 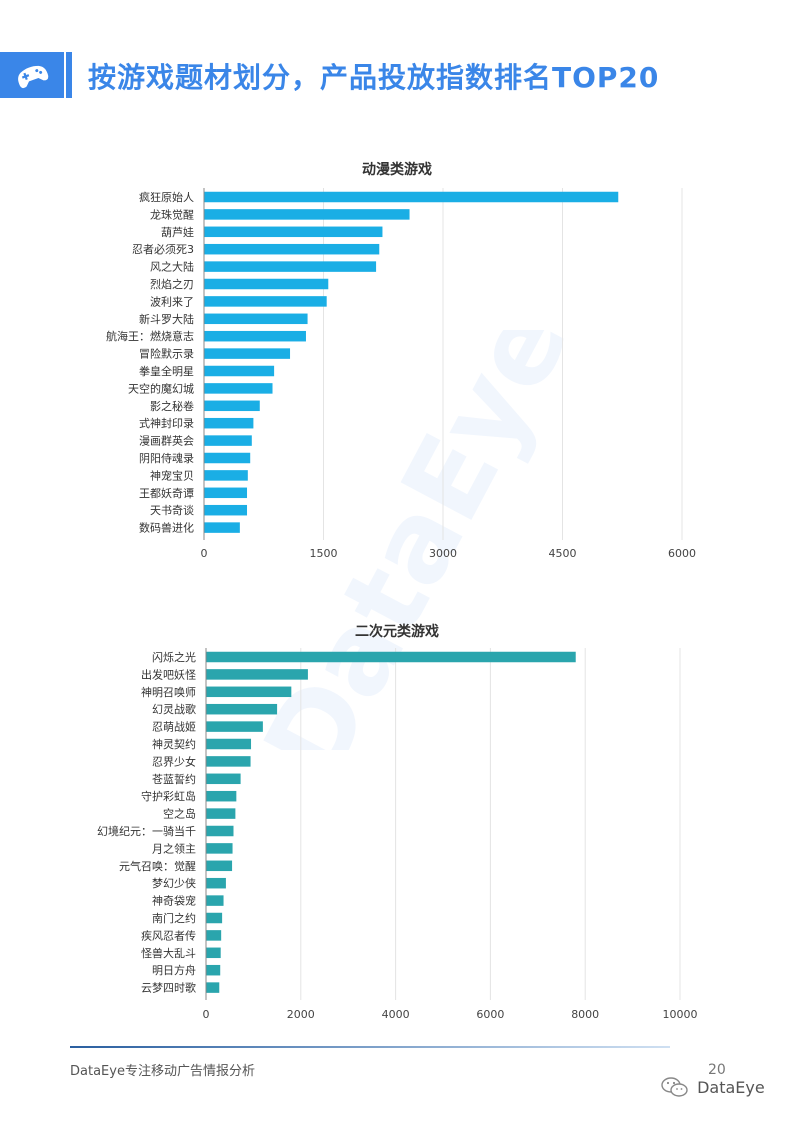 What do you see at coordinates (174, 727) in the screenshot?
I see `category-label: 忍萌战姬` at bounding box center [174, 727].